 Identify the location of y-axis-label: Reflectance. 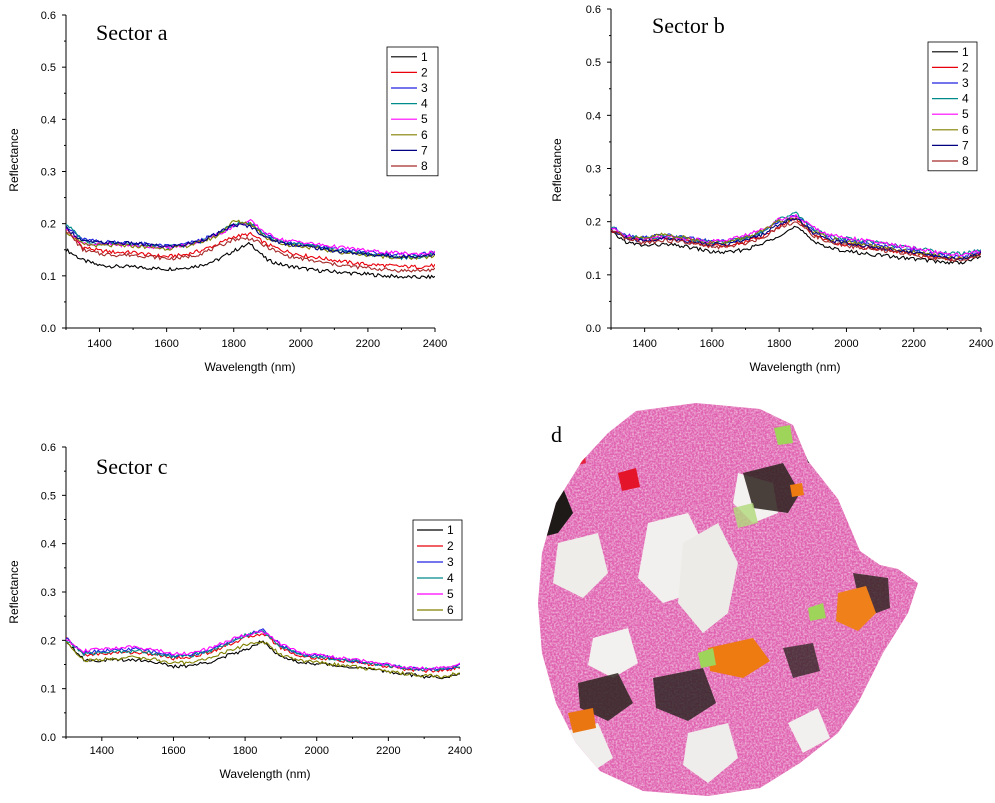
(14, 160).